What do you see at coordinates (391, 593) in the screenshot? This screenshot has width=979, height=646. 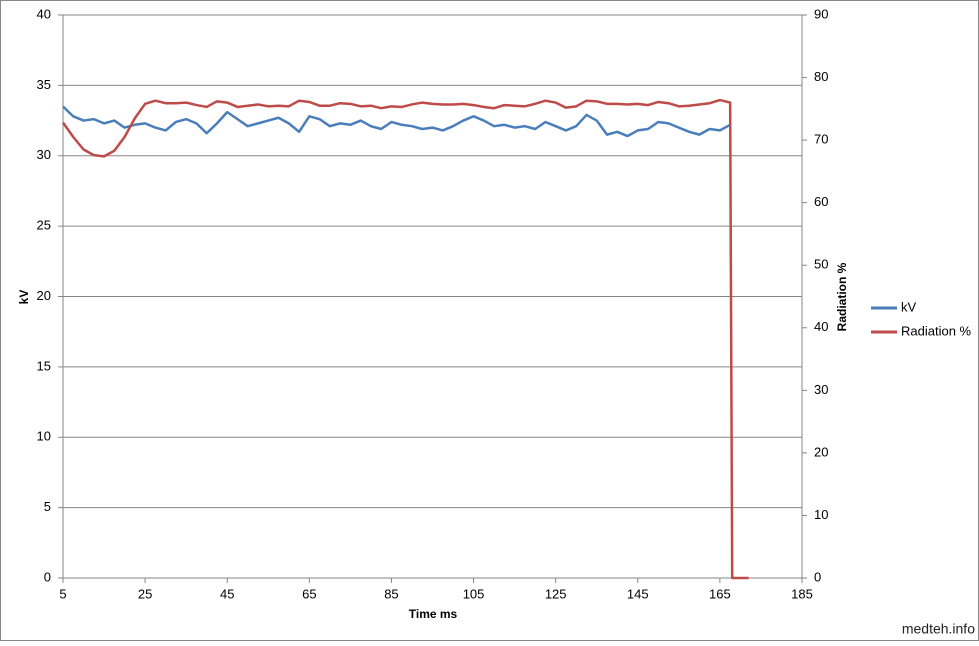 I see `x-tick-label: 85` at bounding box center [391, 593].